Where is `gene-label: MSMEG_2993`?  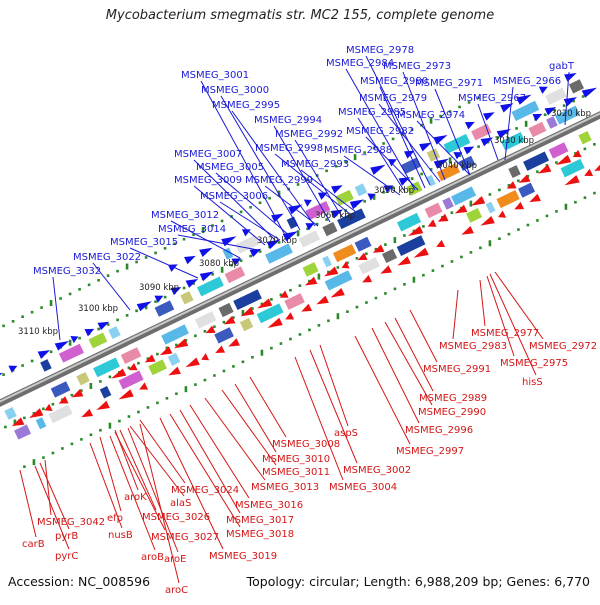
gene-label: MSMEG_2993 is located at coordinates (315, 164).